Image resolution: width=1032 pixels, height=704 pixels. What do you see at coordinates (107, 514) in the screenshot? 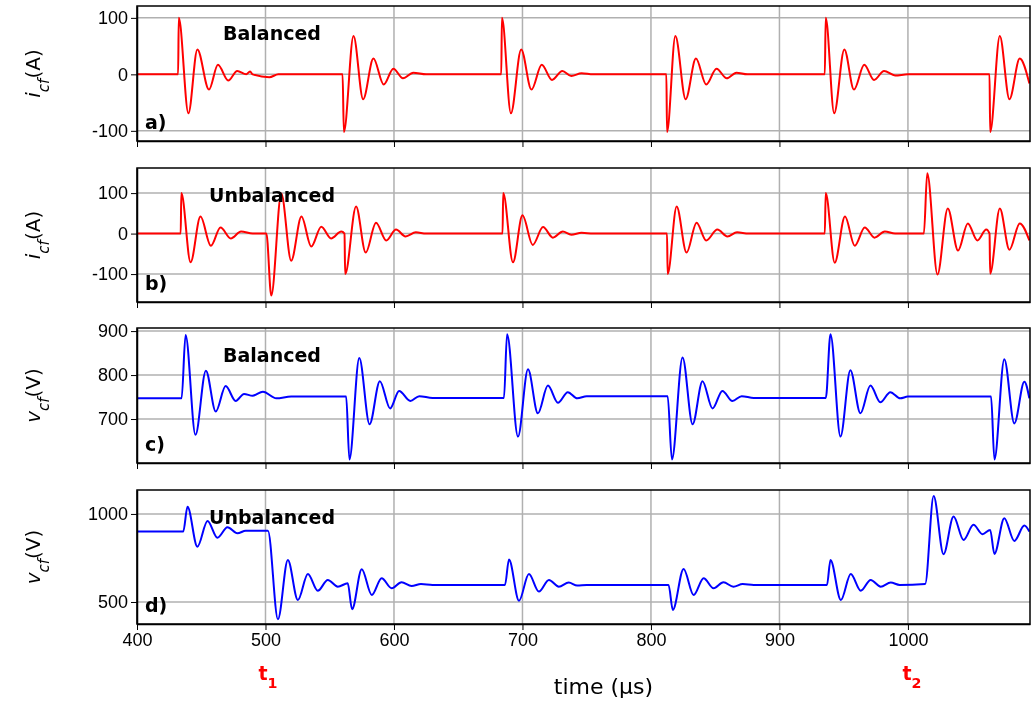
I see `y-tick-label: 1000` at bounding box center [107, 514].